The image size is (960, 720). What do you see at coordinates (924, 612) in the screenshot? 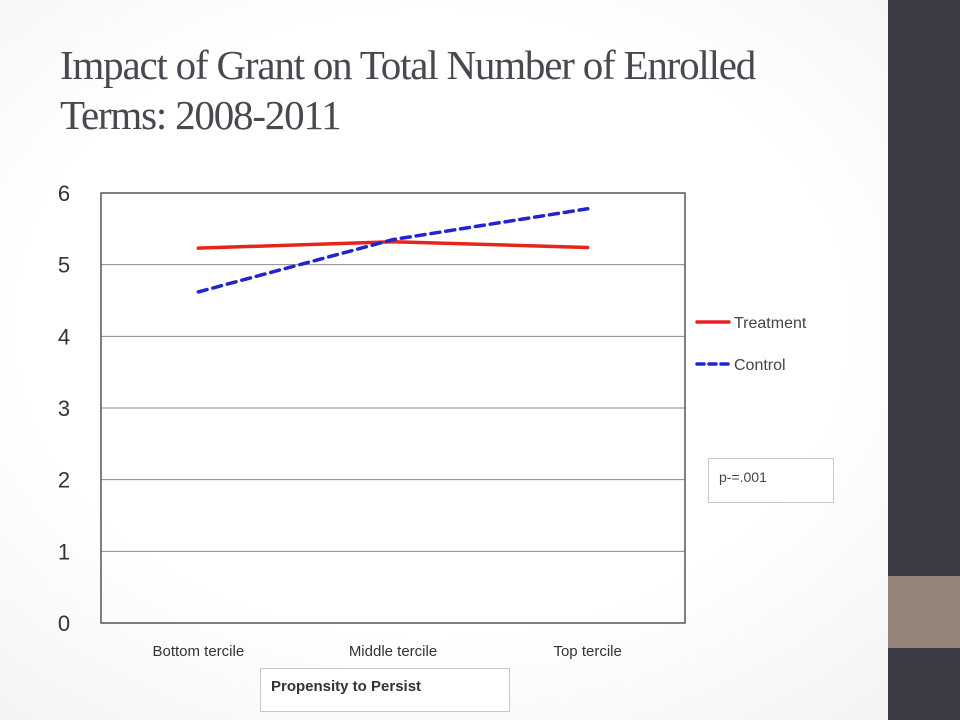
I see `side-bar-accent` at bounding box center [924, 612].